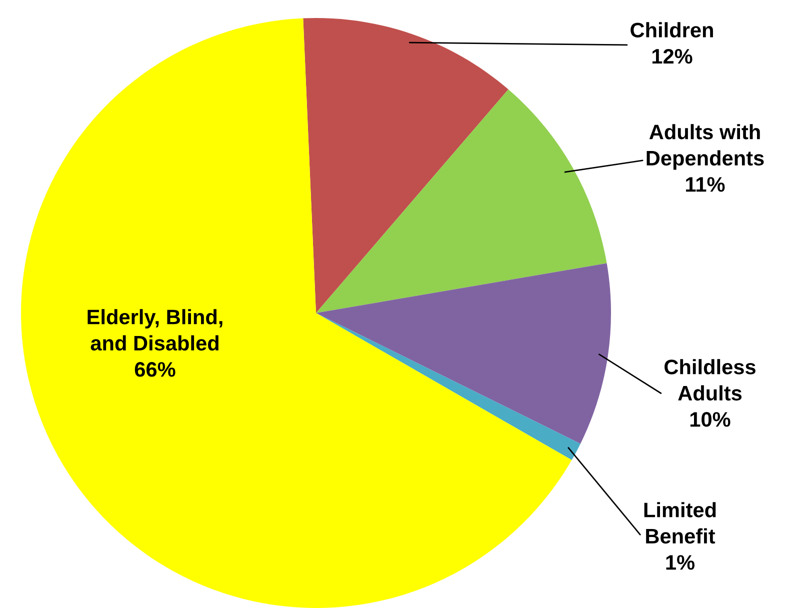 Image resolution: width=798 pixels, height=608 pixels. I want to click on data-label: 11%, so click(705, 184).